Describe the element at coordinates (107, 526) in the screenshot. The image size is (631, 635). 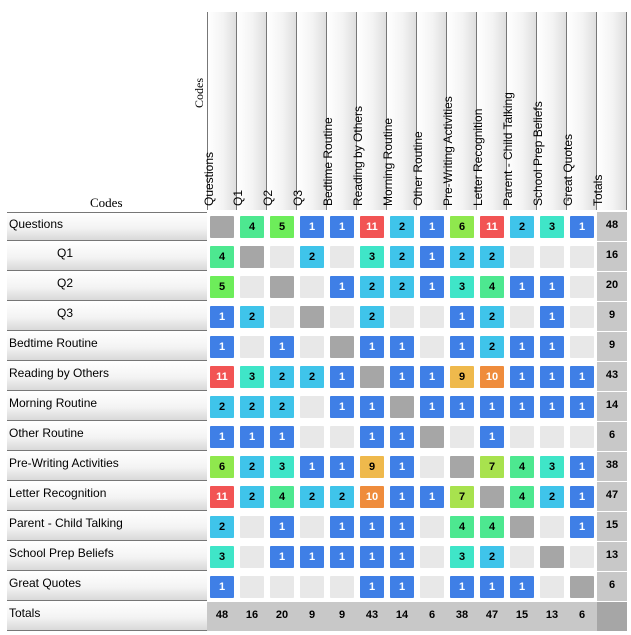
I see `row-header: Parent - Child Talking` at that location.